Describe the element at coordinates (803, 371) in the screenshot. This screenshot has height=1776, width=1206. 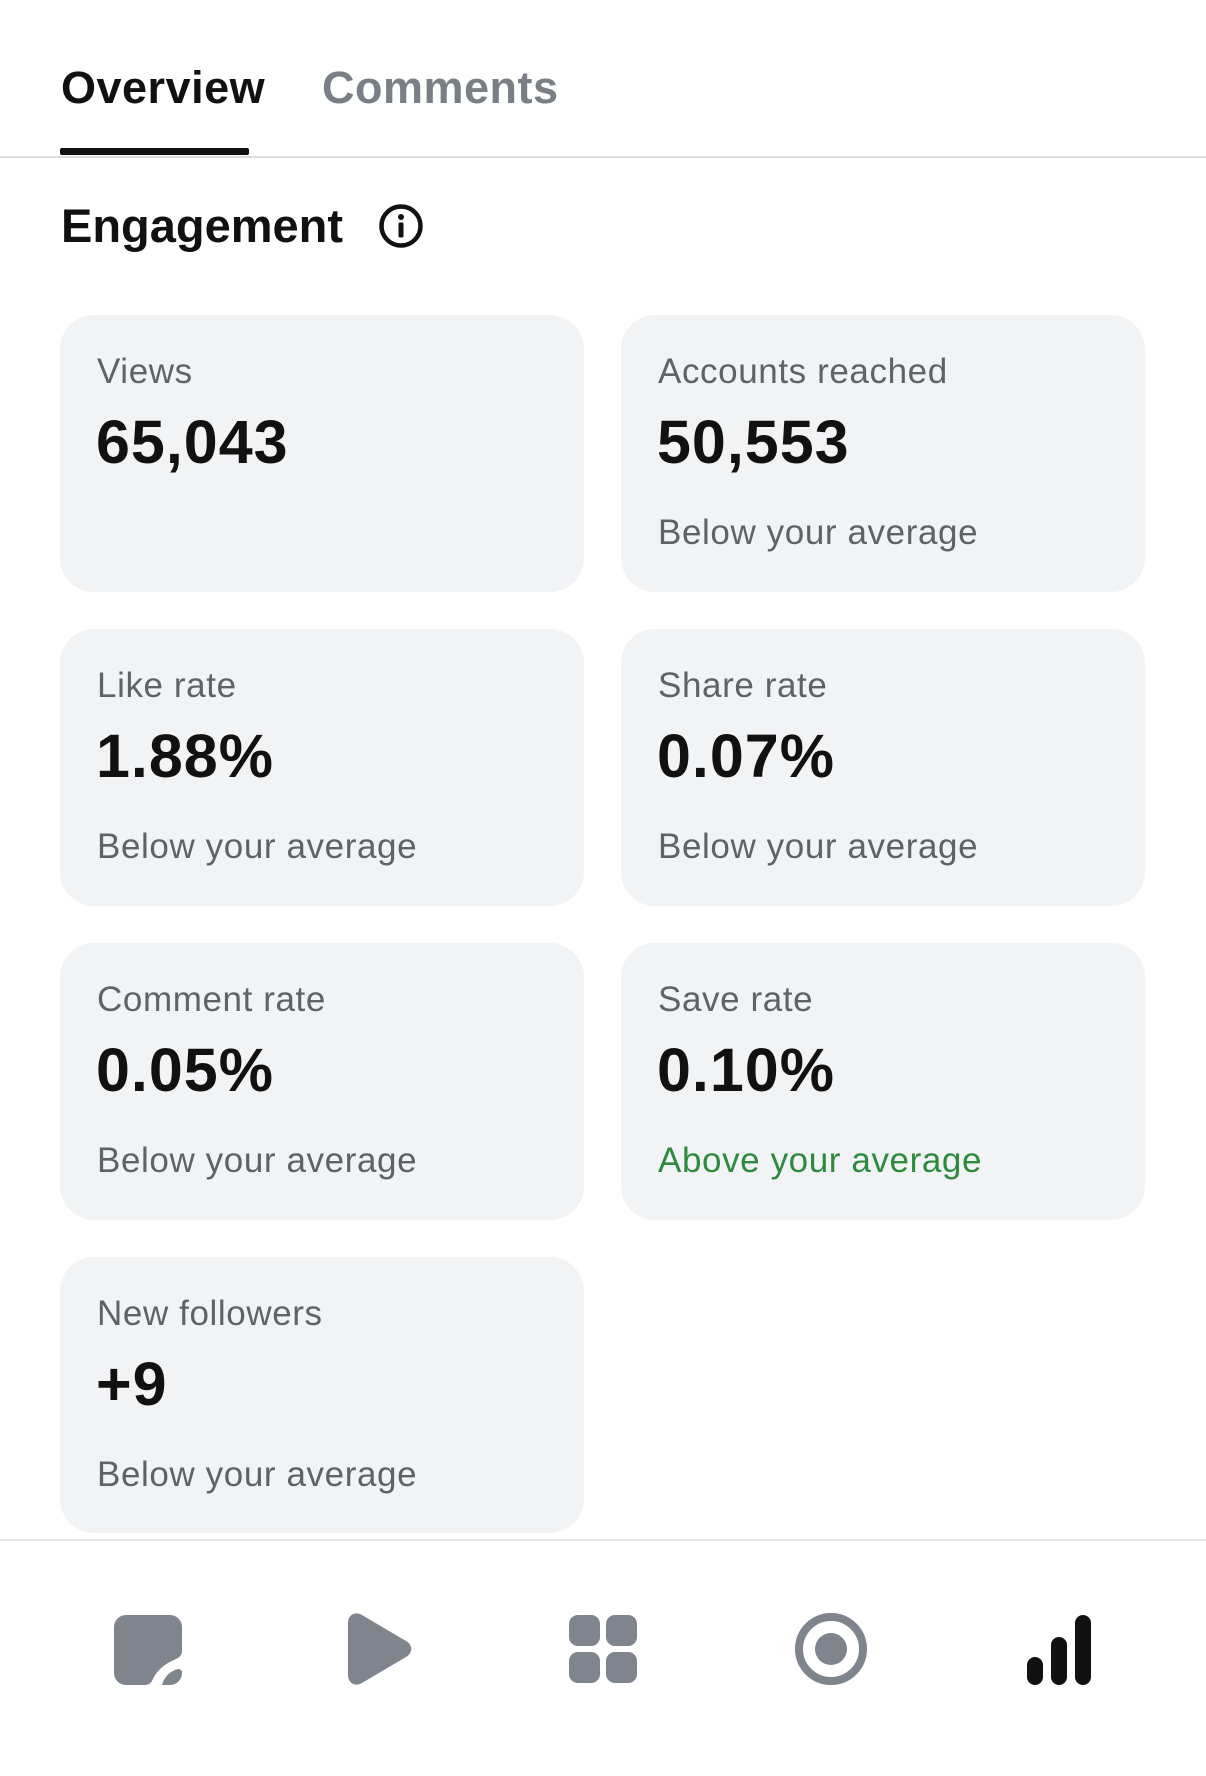
I see `metric-label: Accounts reached` at that location.